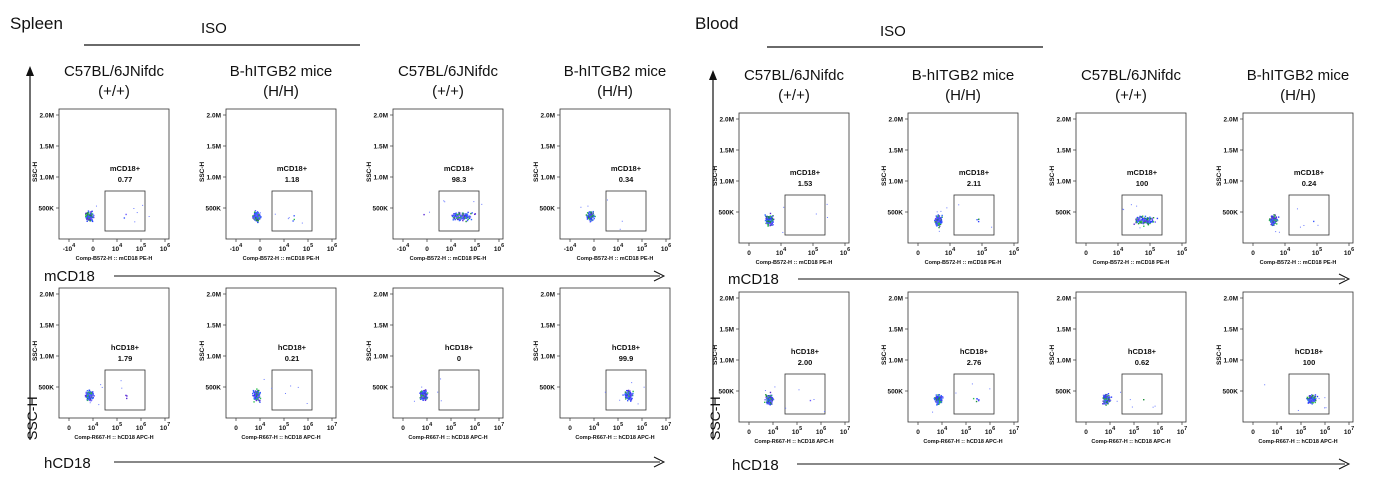  I want to click on x-tick-label: 0, so click(1086, 432).